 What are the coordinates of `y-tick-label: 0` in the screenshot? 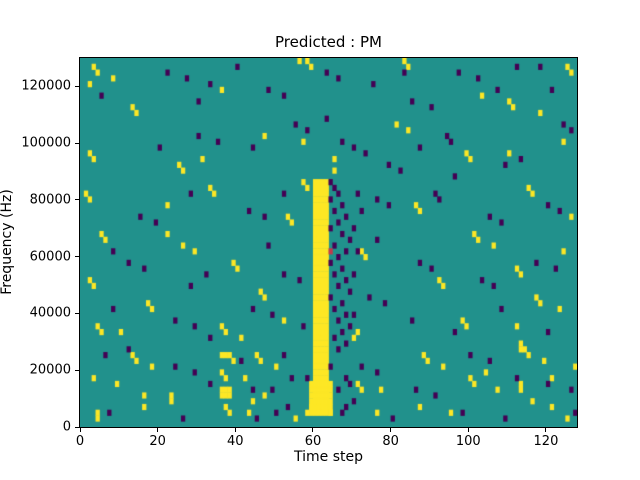 It's located at (66, 427).